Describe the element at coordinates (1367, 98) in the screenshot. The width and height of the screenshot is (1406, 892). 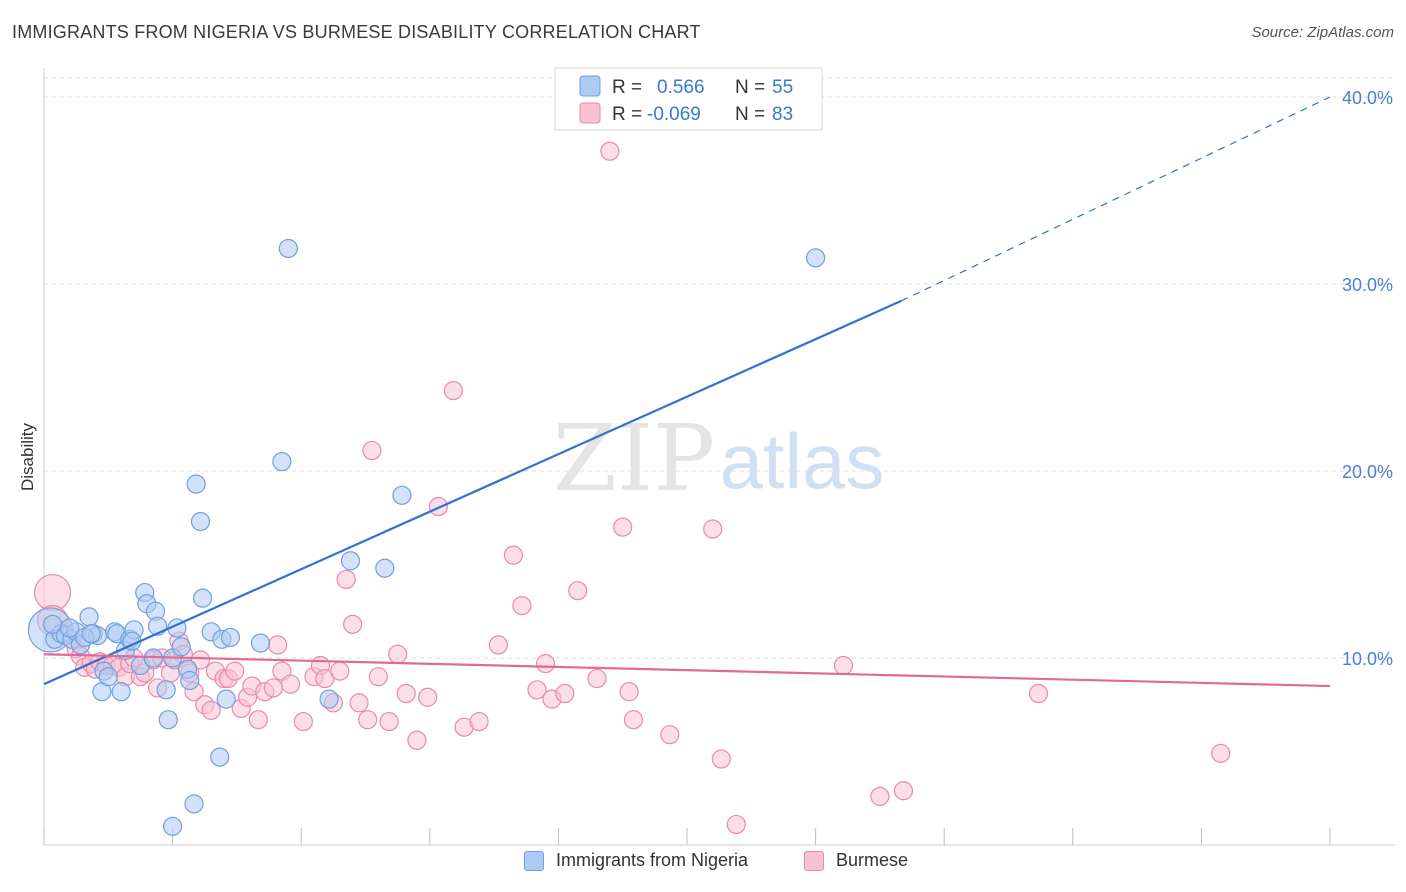
I see `y-tick-label: 40.0%` at that location.